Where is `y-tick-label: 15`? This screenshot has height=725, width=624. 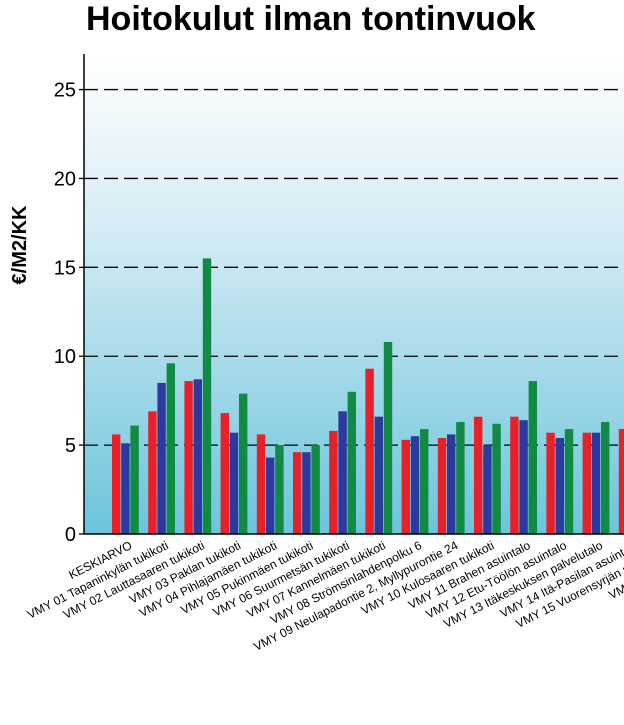
y-tick-label: 15 is located at coordinates (65, 268).